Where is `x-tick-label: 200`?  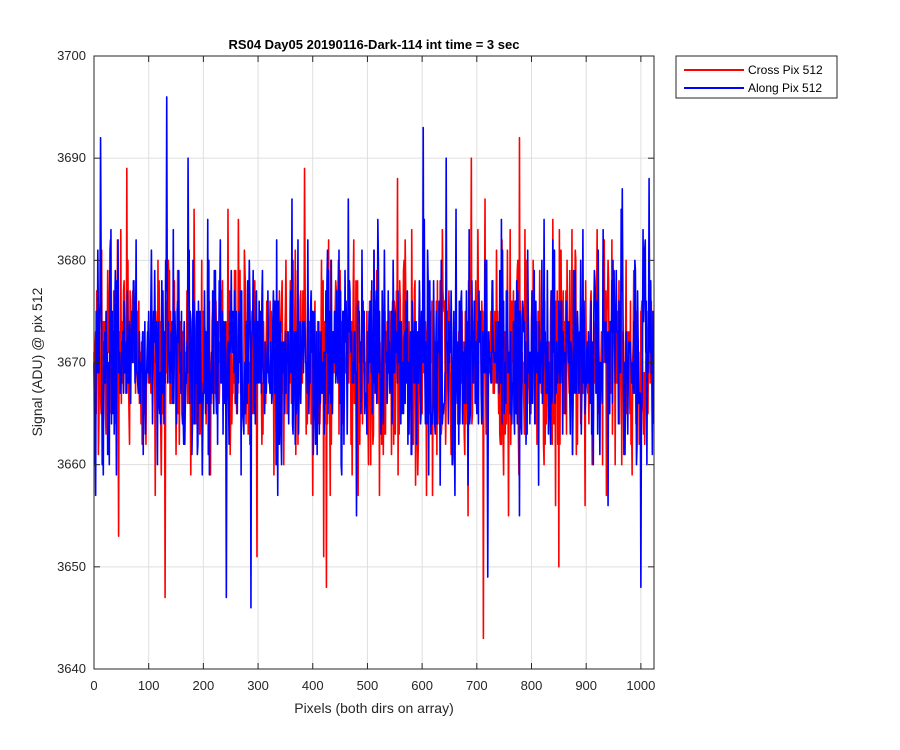
x-tick-label: 200 is located at coordinates (204, 685).